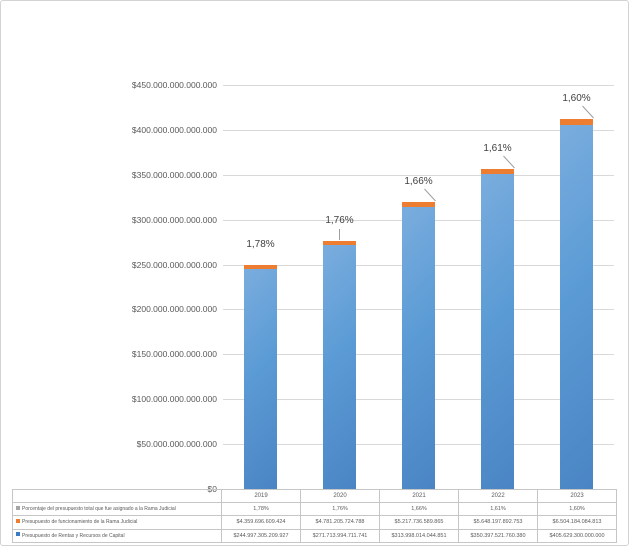 The width and height of the screenshot is (629, 546). What do you see at coordinates (261, 522) in the screenshot?
I see `table-value-cell: $4.359.696.609.424` at bounding box center [261, 522].